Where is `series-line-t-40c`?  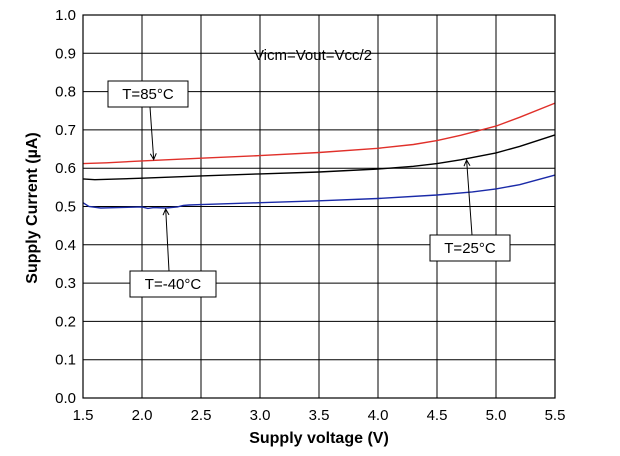
series-line-t-40c is located at coordinates (319, 192).